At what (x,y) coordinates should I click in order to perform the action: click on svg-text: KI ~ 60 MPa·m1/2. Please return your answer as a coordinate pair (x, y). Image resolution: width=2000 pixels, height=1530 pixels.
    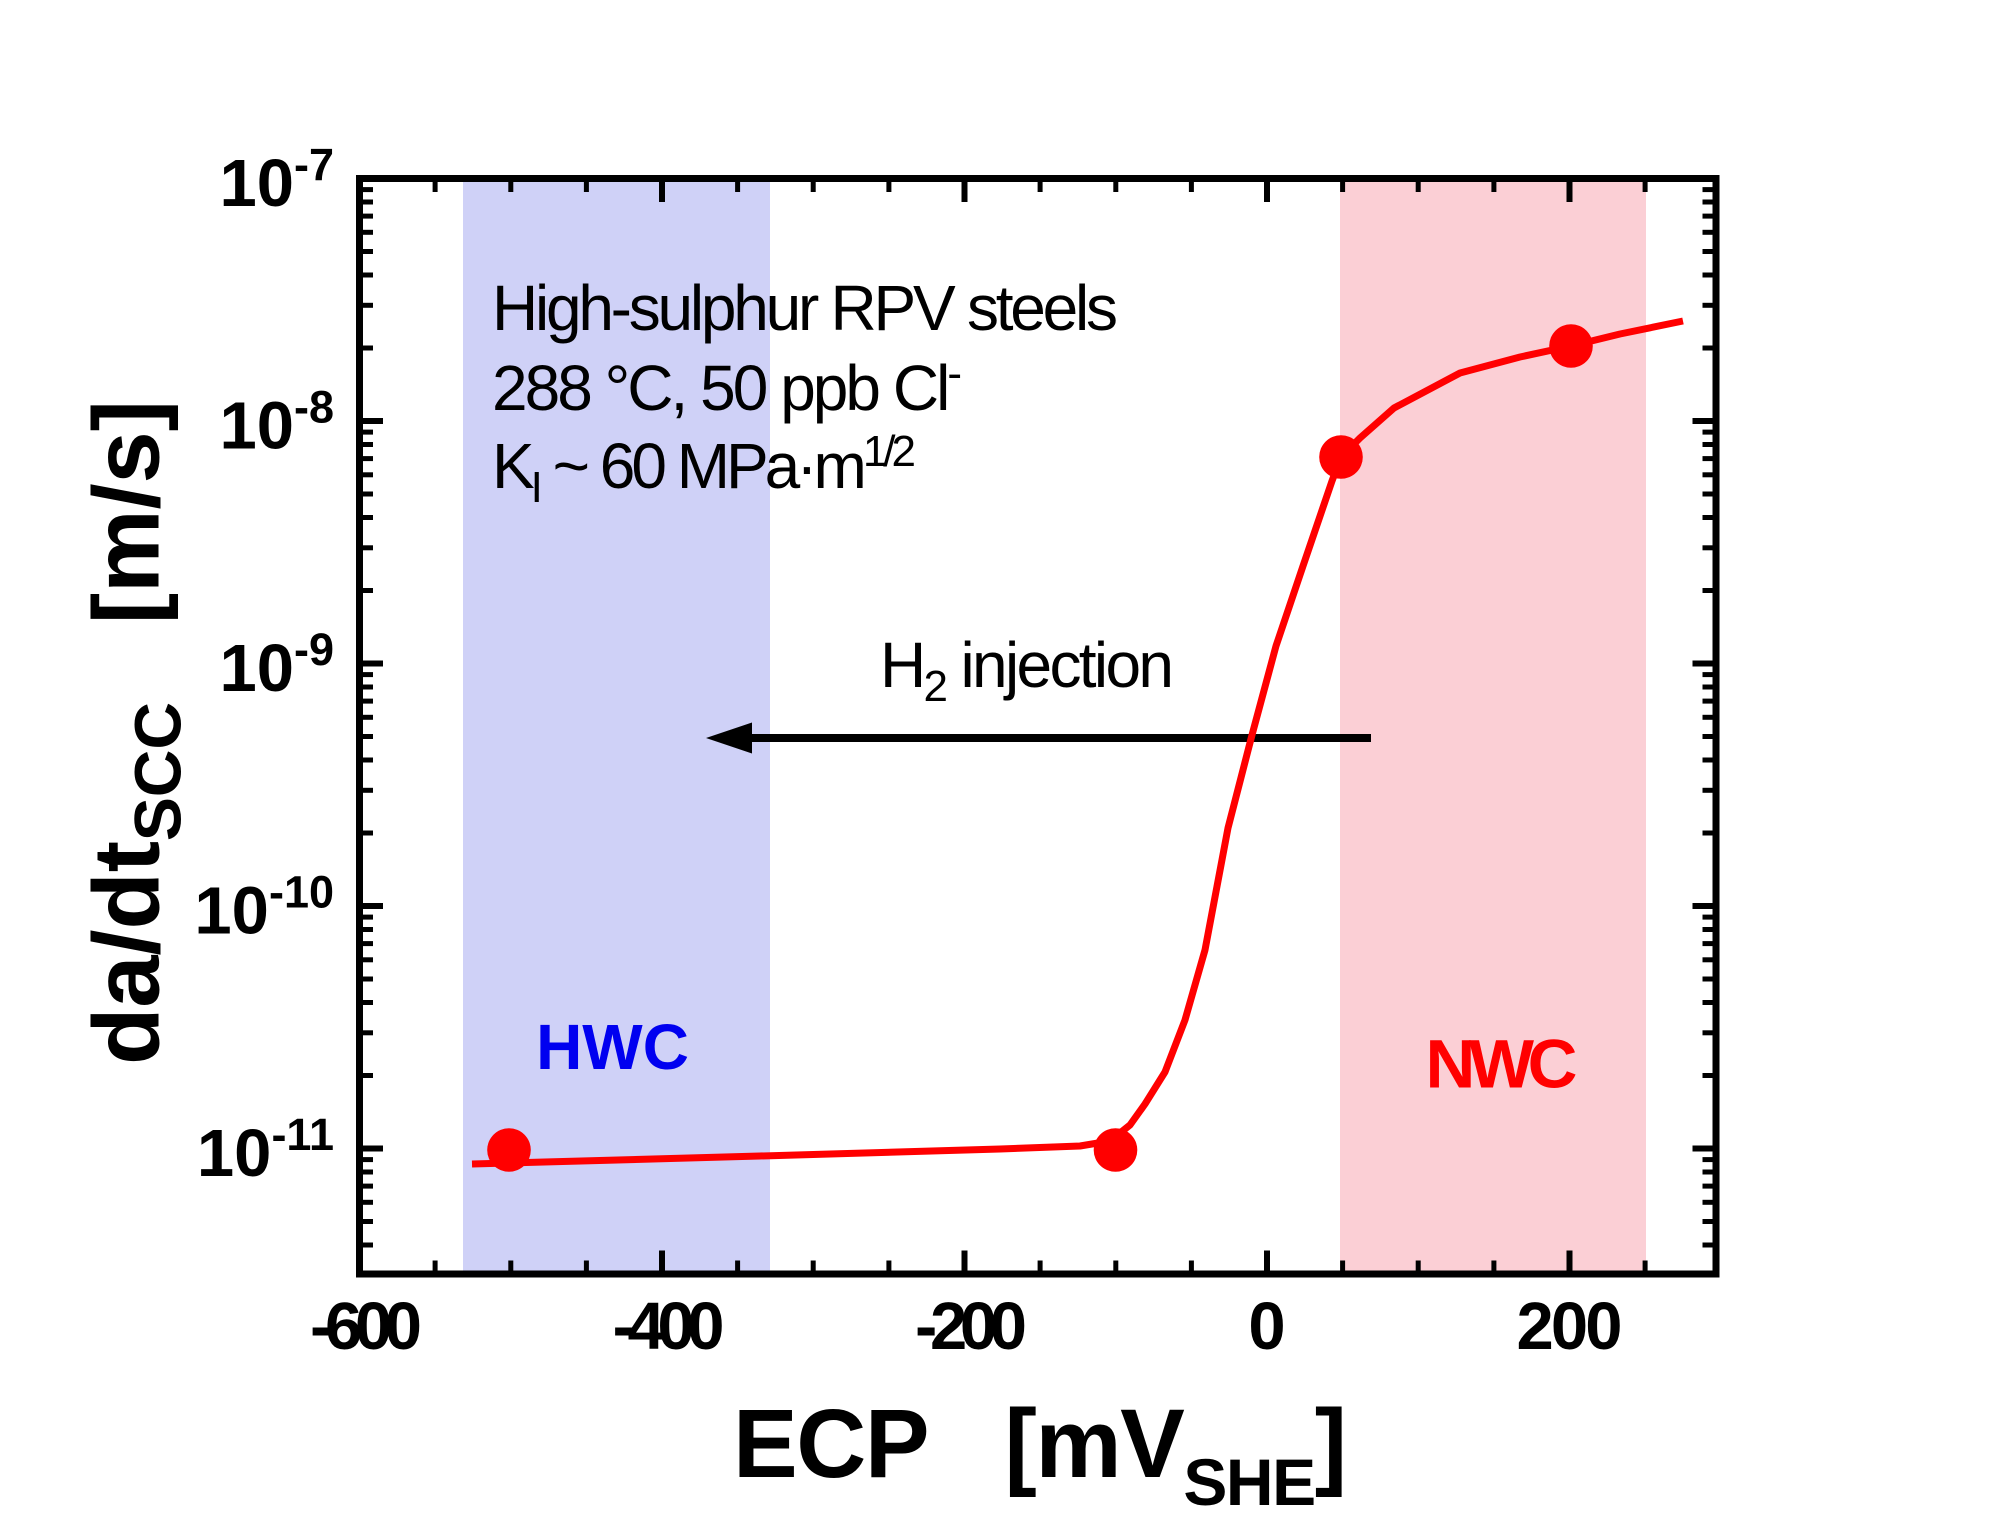
    Looking at the image, I should click on (704, 469).